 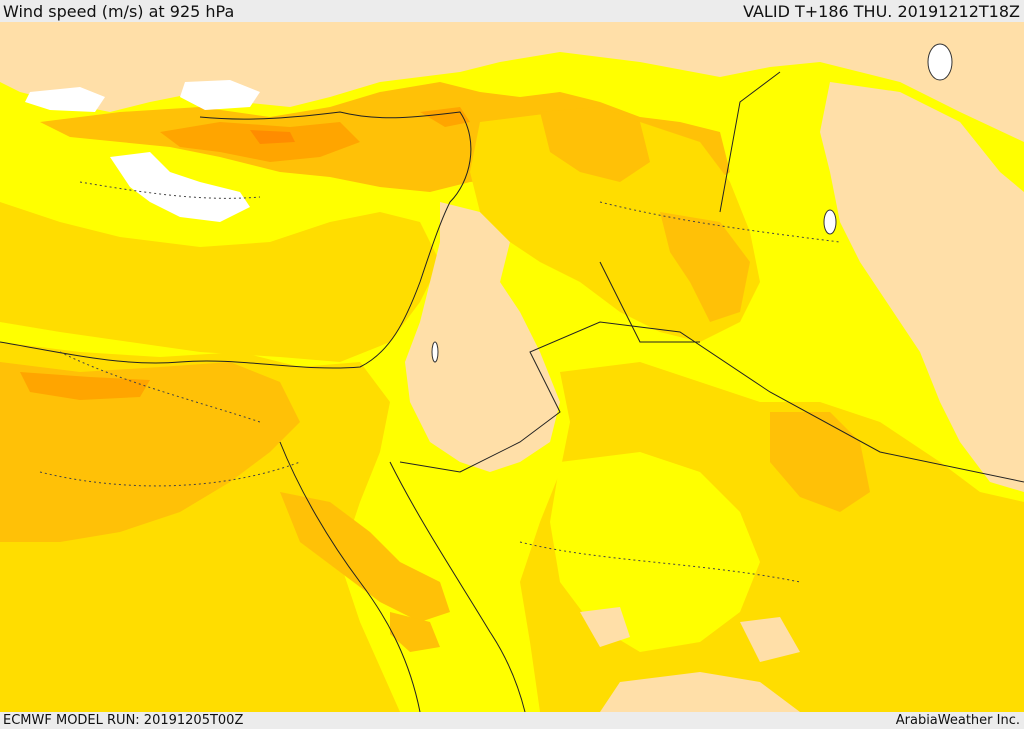 I want to click on lake-urmia, so click(x=940, y=62).